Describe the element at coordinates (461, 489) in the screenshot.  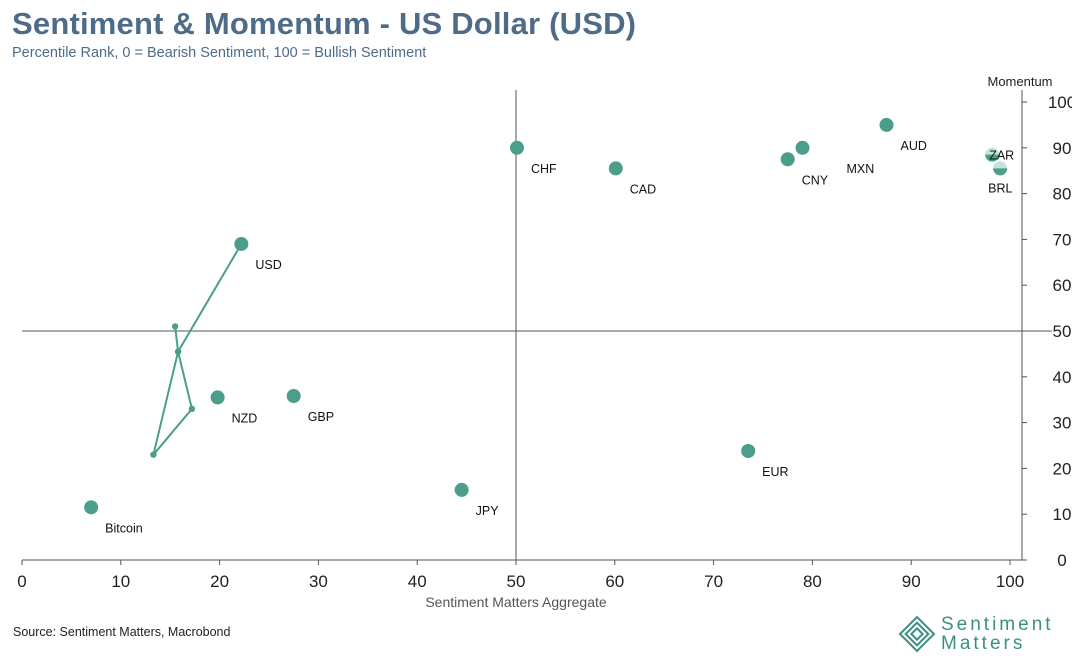
I see `point-jpy` at that location.